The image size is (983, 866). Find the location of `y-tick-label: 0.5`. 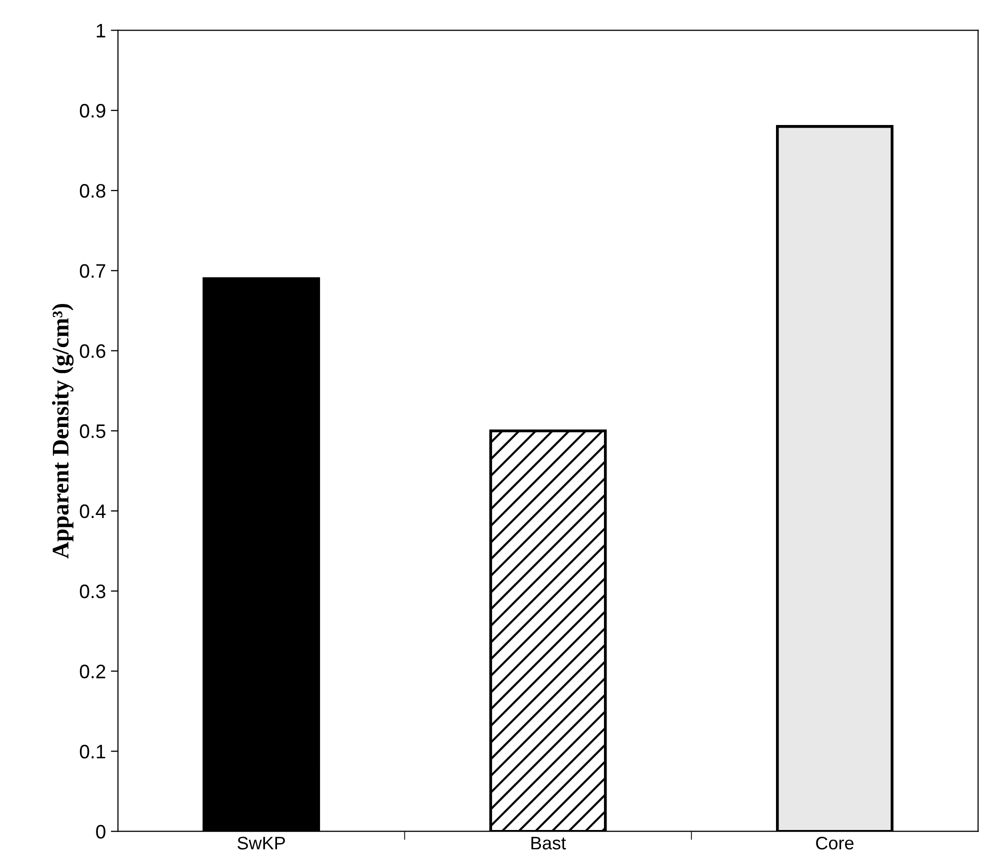

y-tick-label: 0.5 is located at coordinates (93, 431).